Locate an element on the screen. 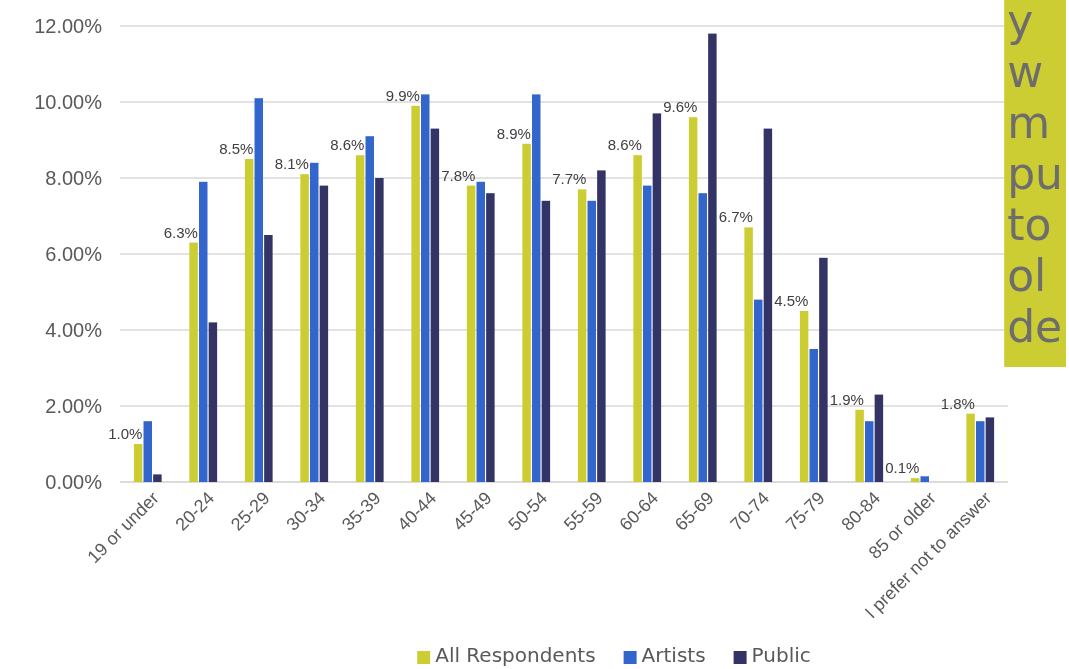 The image size is (1069, 669). data-label: 1.9% is located at coordinates (846, 399).